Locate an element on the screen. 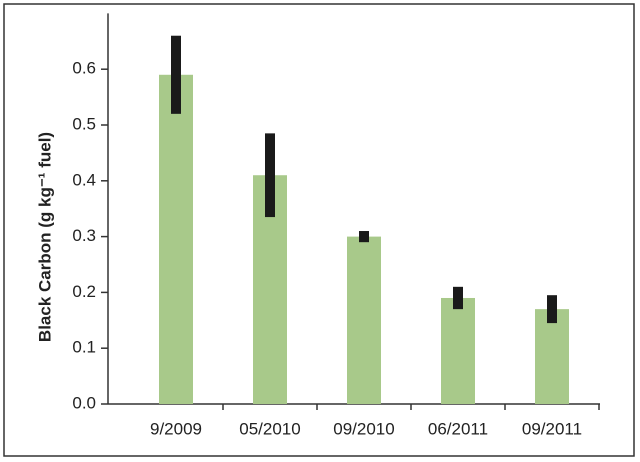 The width and height of the screenshot is (640, 462). x-tick-label: 09/2010 is located at coordinates (363, 428).